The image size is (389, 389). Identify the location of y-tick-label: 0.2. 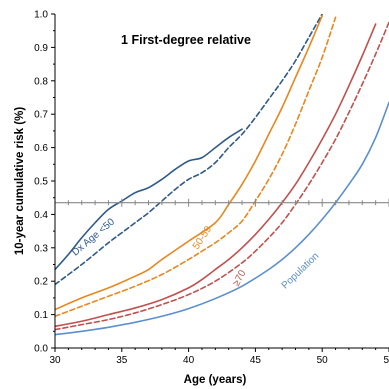
(41, 282).